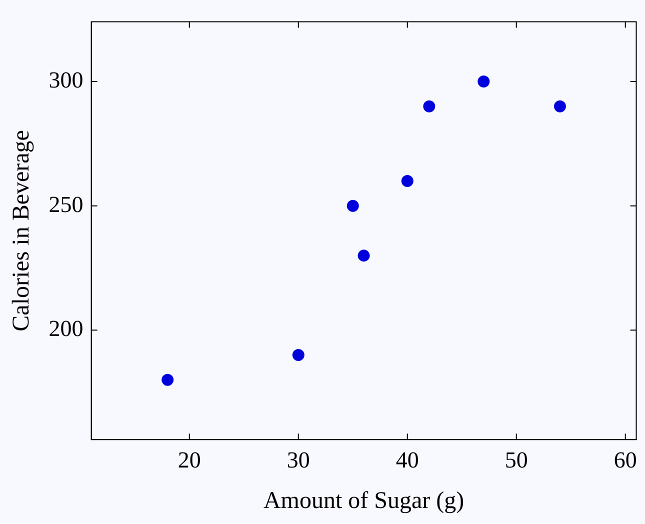  Describe the element at coordinates (66, 329) in the screenshot. I see `y-tick-label: 200` at that location.